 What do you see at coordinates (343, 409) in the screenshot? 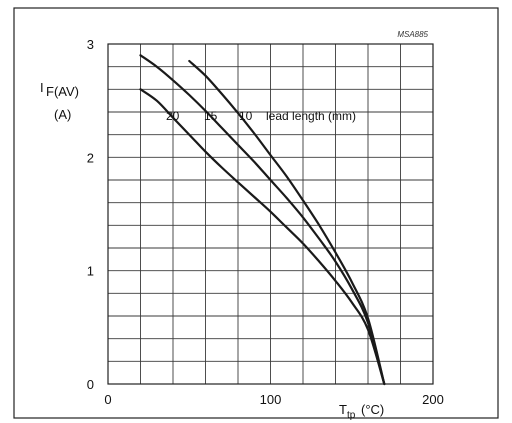
I see `x-axis-label-main: T` at bounding box center [343, 409].